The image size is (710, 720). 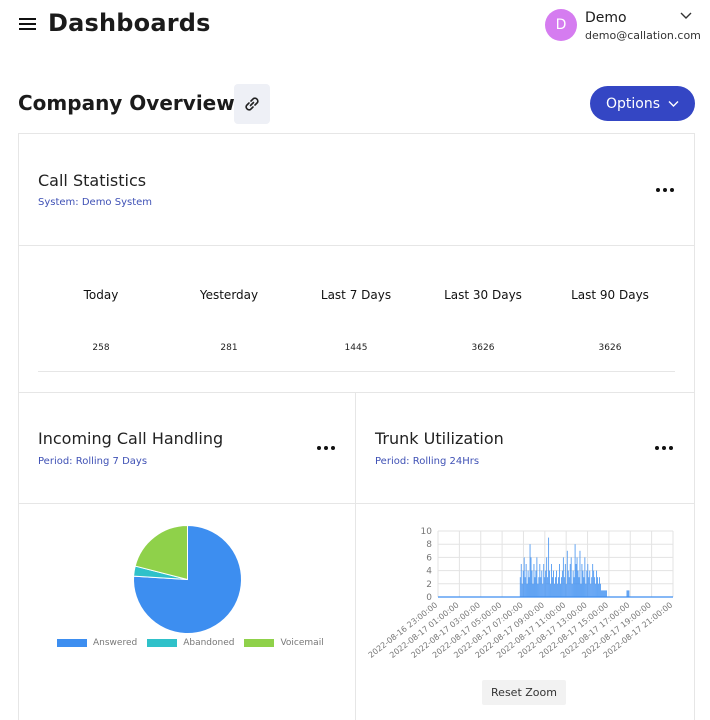 What do you see at coordinates (686, 16) in the screenshot?
I see `chevron-down-icon` at bounding box center [686, 16].